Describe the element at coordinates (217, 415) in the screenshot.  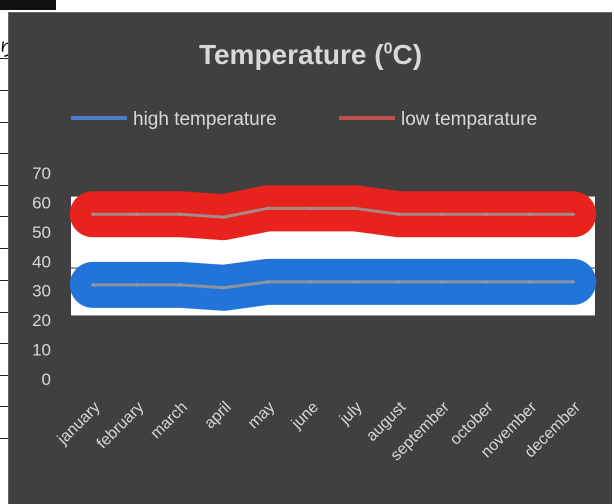
I see `x-tick-label: april` at that location.